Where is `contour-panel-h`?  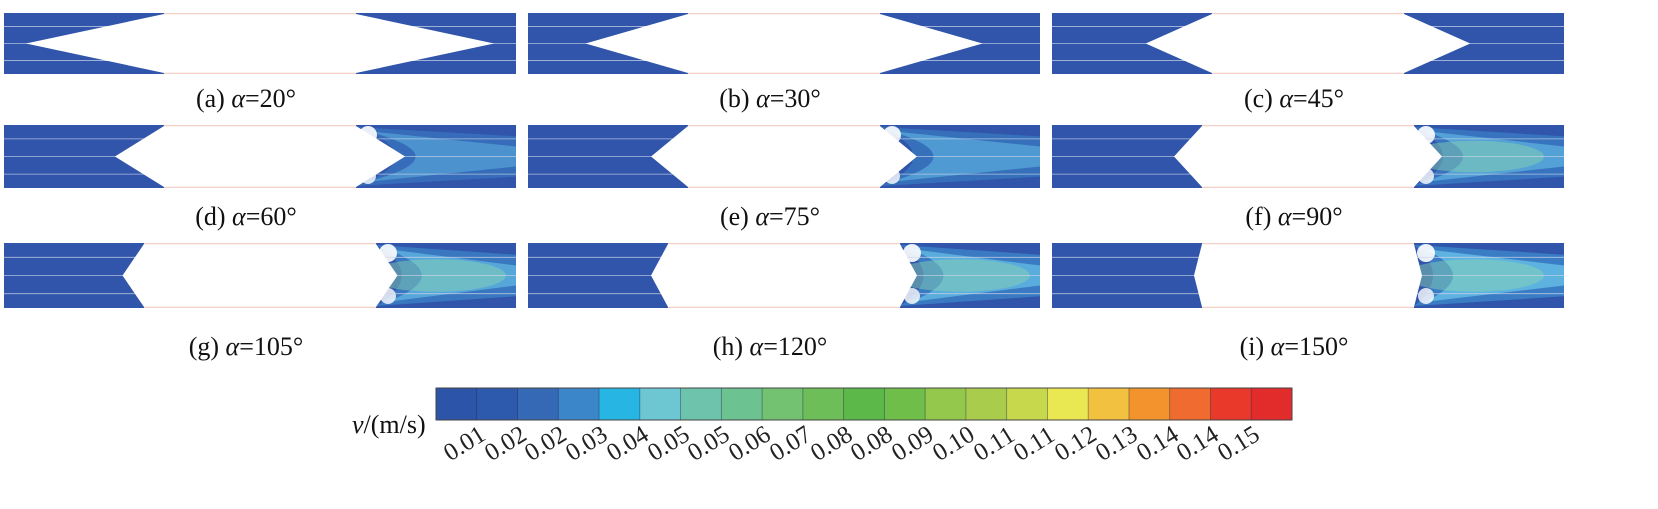 contour-panel-h is located at coordinates (784, 275).